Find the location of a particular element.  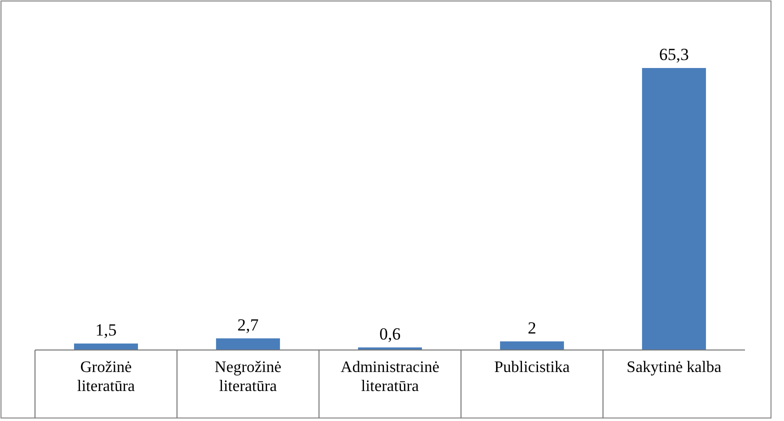

x-tick-label: Administracinė literatūra is located at coordinates (390, 377).